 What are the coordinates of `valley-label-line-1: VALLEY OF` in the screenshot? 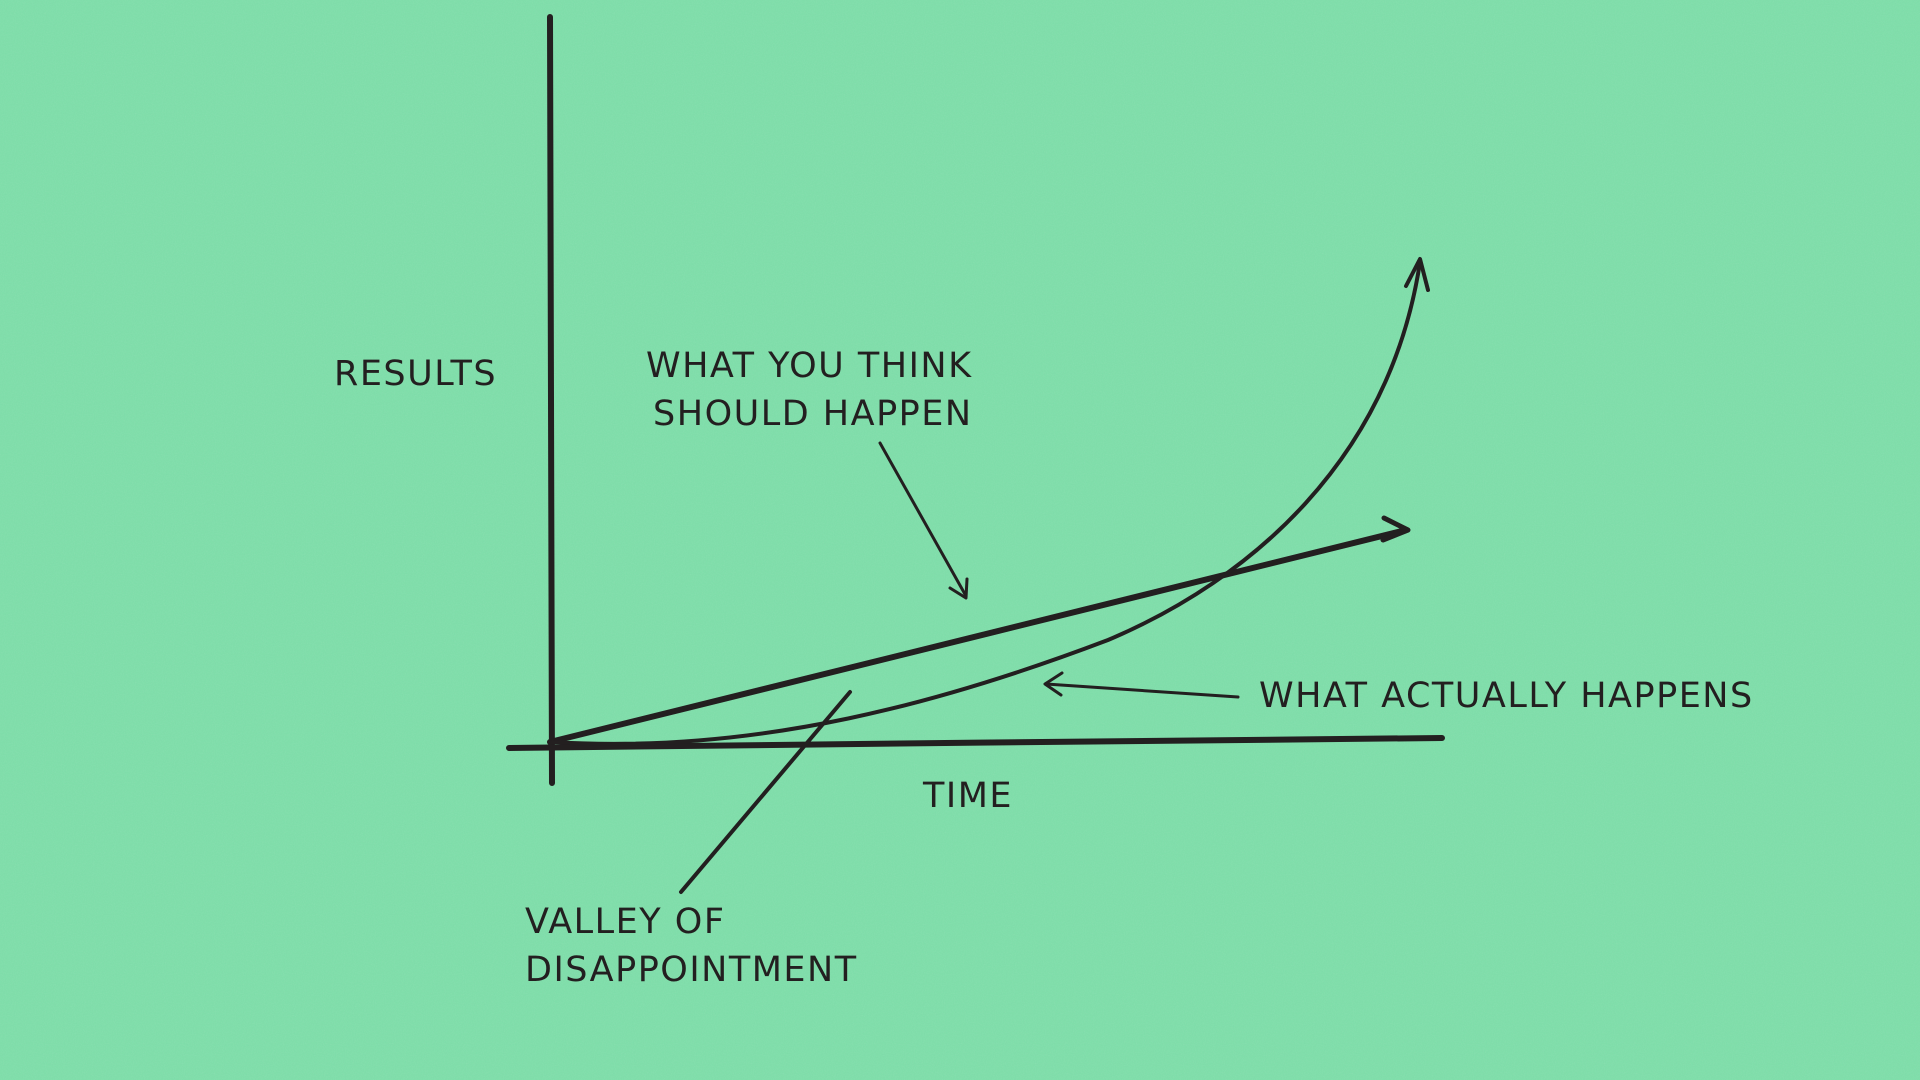 It's located at (625, 922).